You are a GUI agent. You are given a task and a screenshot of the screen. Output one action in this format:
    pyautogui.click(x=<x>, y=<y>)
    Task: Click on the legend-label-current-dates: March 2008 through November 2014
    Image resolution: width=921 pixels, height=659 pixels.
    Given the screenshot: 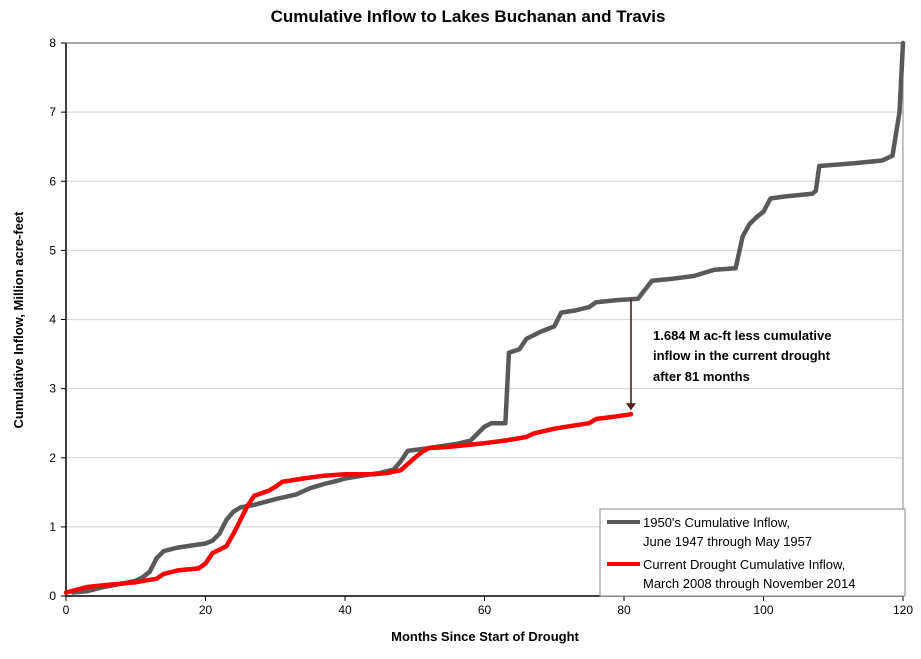 What is the action you would take?
    pyautogui.click(x=749, y=583)
    